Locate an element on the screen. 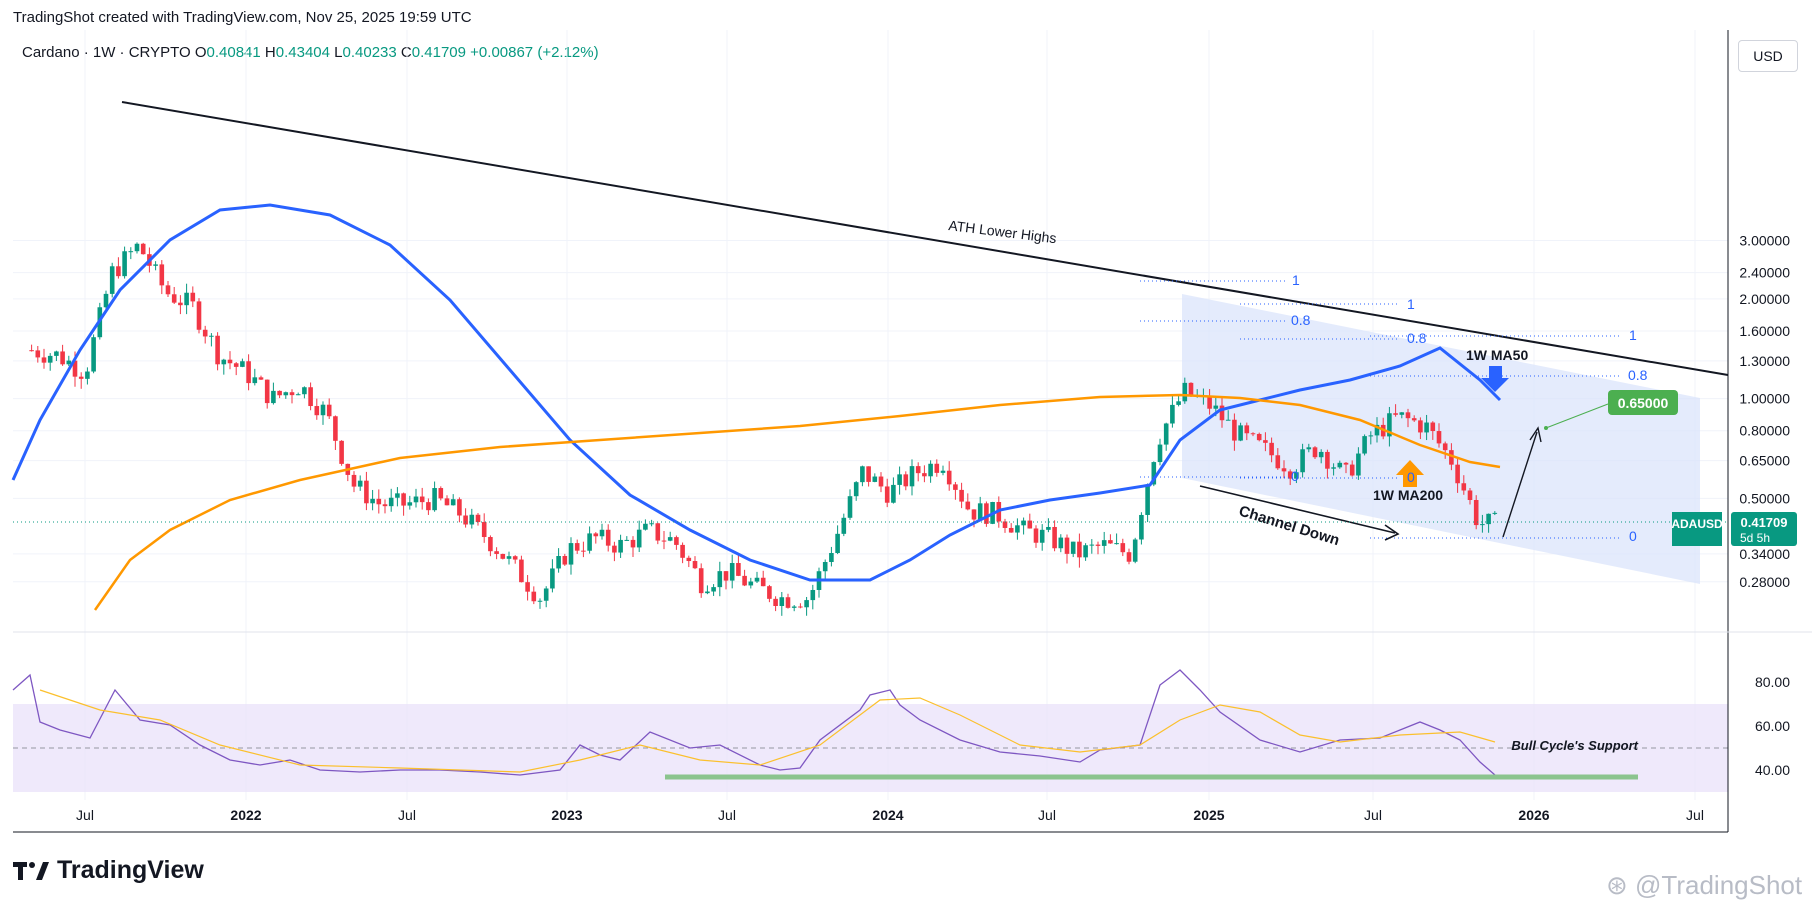 This screenshot has height=908, width=1812. channel-down-zone is located at coordinates (1441, 439).